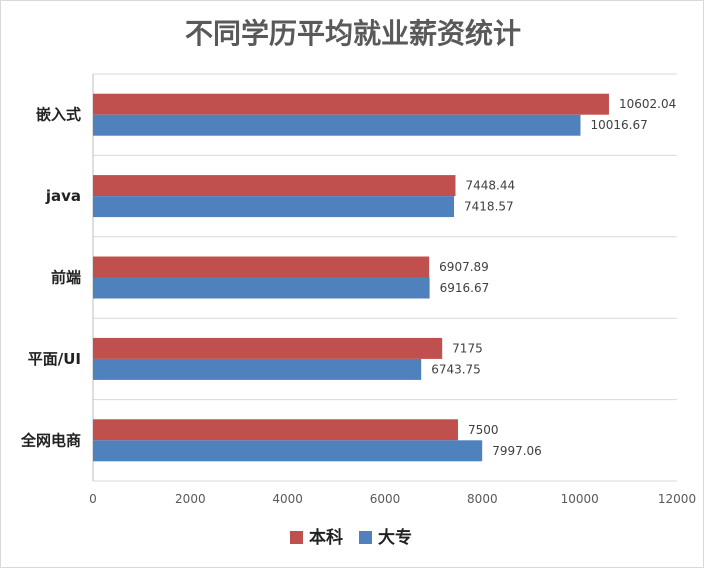  I want to click on data-label: 6743.75, so click(456, 369).